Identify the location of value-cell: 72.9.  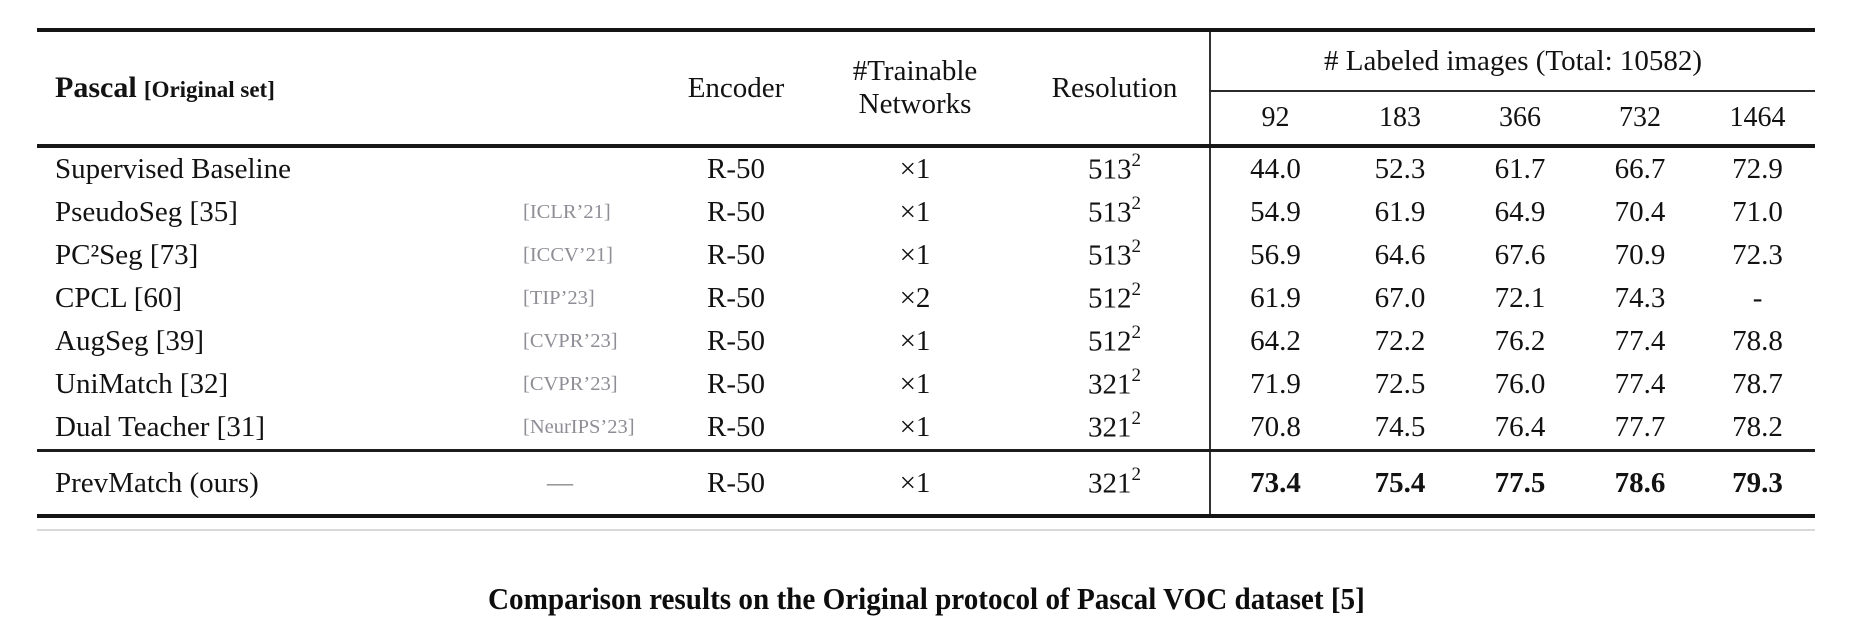
(1758, 167).